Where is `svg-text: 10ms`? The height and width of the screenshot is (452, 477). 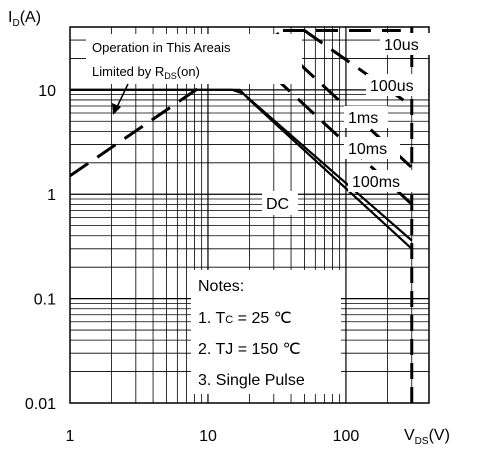 svg-text: 10ms is located at coordinates (367, 149).